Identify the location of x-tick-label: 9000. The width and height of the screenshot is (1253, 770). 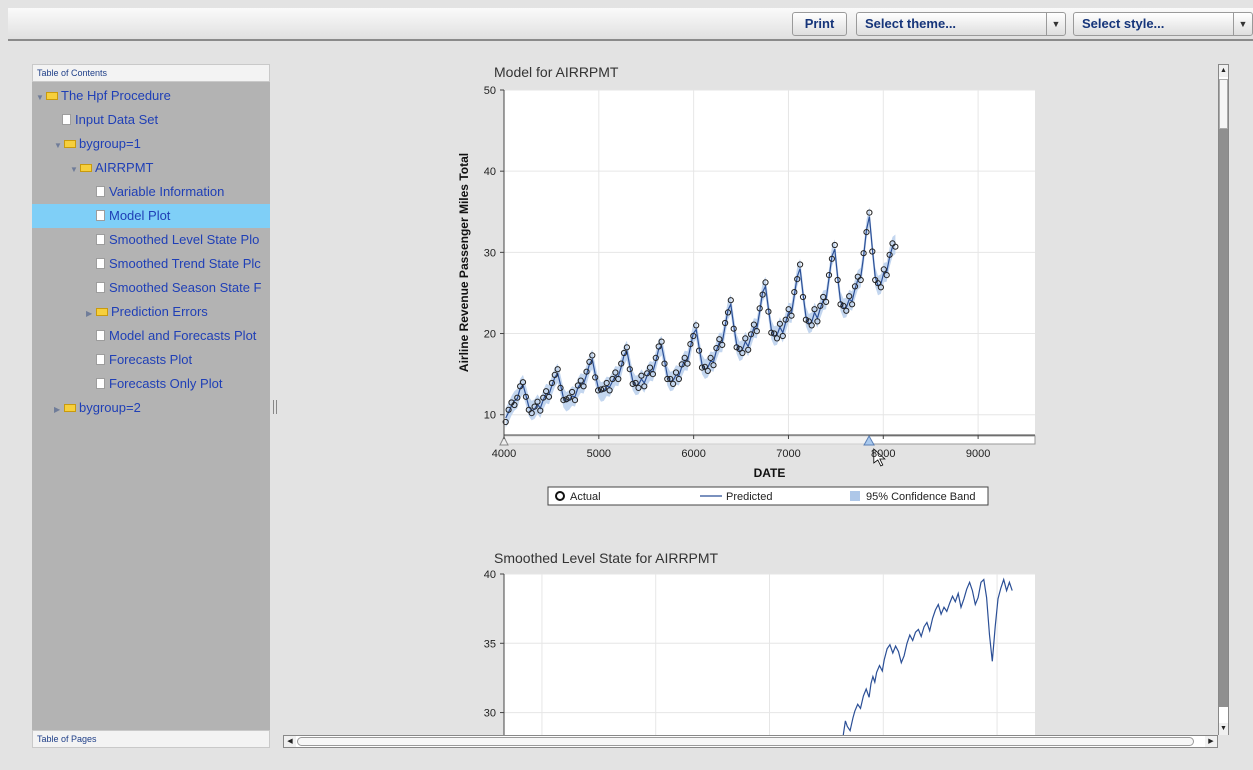
(978, 454).